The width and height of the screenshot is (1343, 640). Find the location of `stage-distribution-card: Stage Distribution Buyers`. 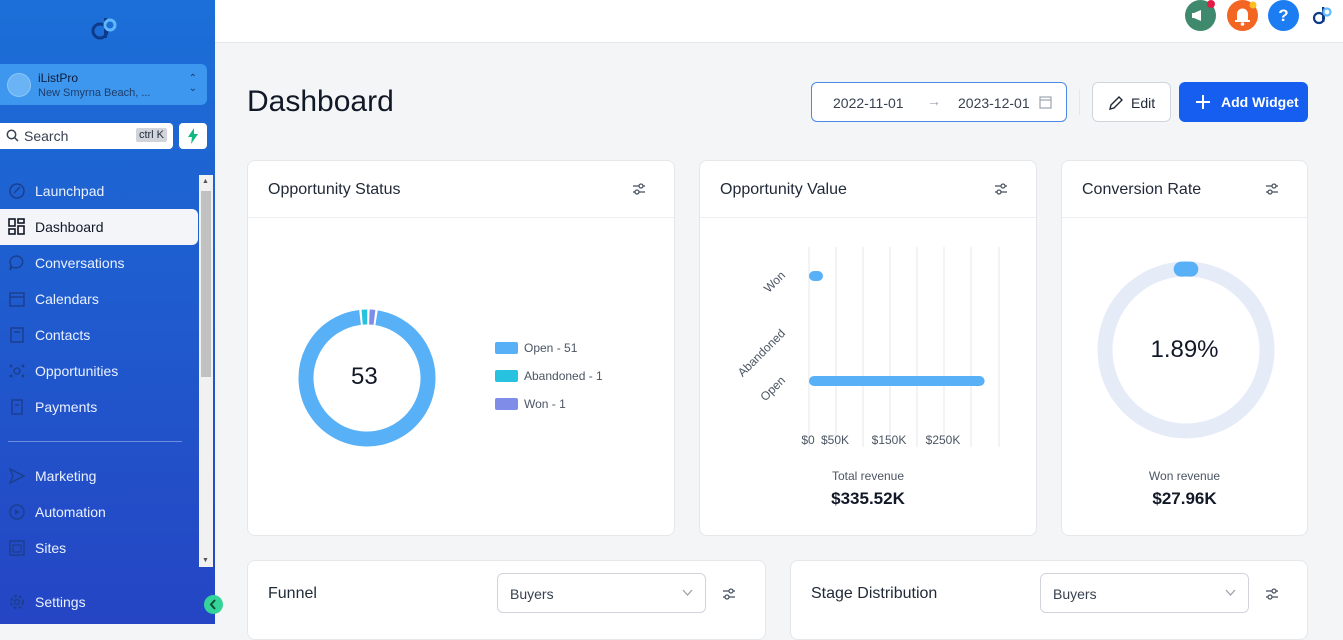

stage-distribution-card: Stage Distribution Buyers is located at coordinates (1049, 600).